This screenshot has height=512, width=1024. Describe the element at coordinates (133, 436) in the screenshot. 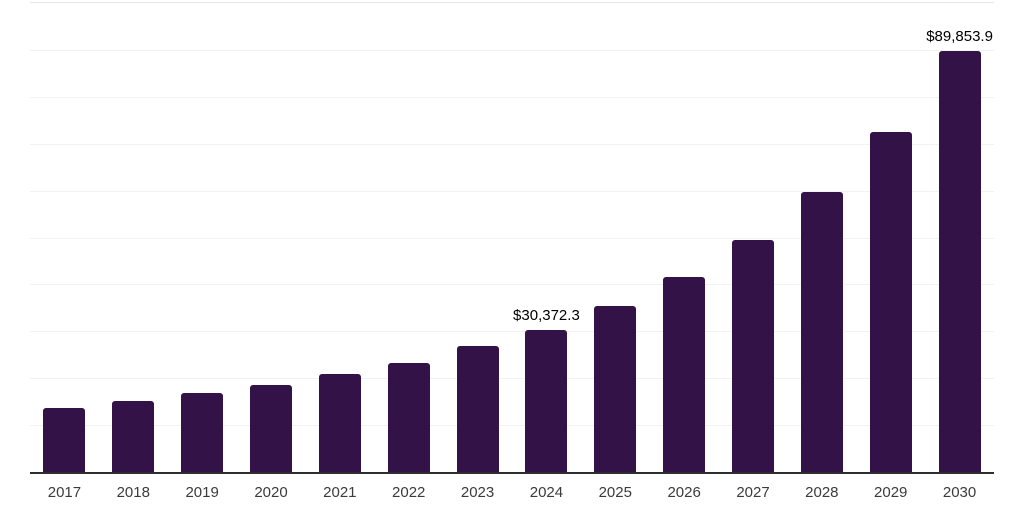

I see `bar-2018` at that location.